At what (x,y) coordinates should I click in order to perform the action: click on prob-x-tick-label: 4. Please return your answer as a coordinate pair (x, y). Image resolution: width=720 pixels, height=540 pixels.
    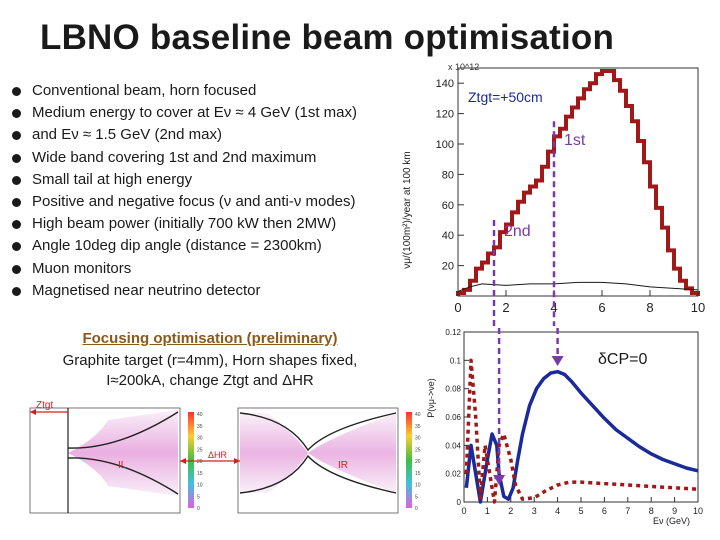
    Looking at the image, I should click on (557, 511).